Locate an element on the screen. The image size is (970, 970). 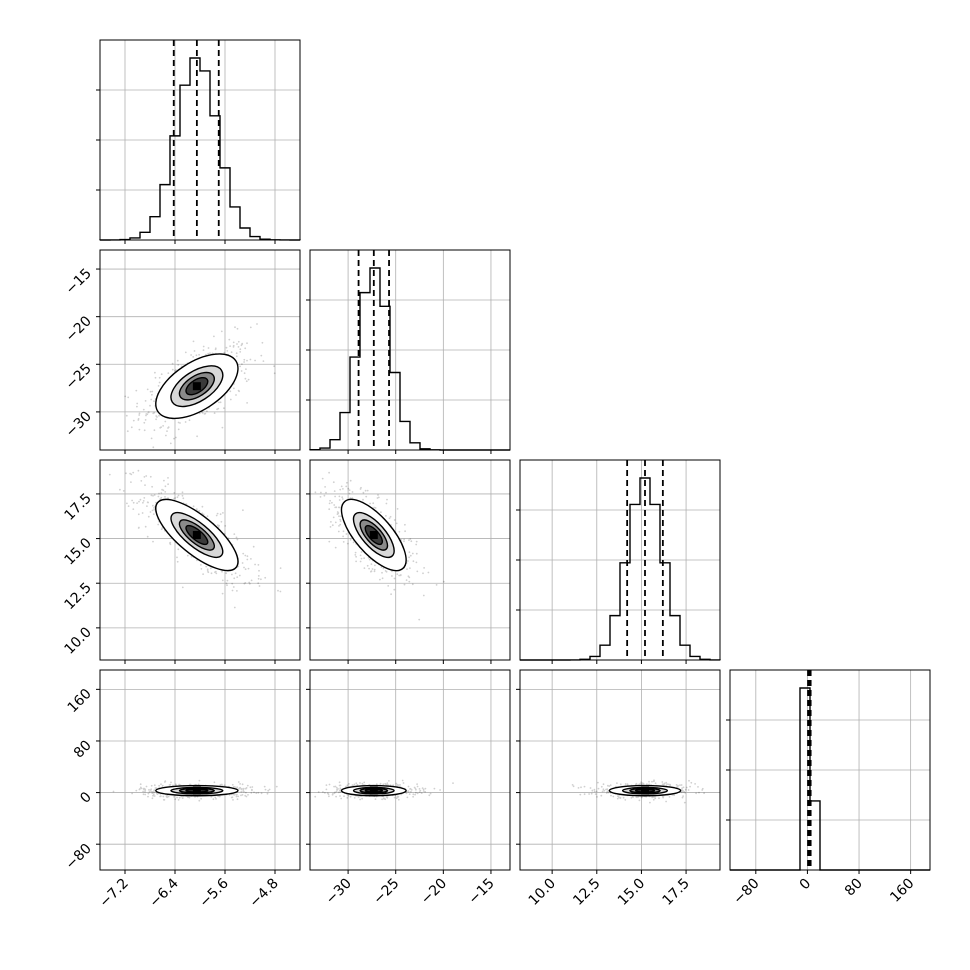
y-tick-label: 0 is located at coordinates (86, 798).